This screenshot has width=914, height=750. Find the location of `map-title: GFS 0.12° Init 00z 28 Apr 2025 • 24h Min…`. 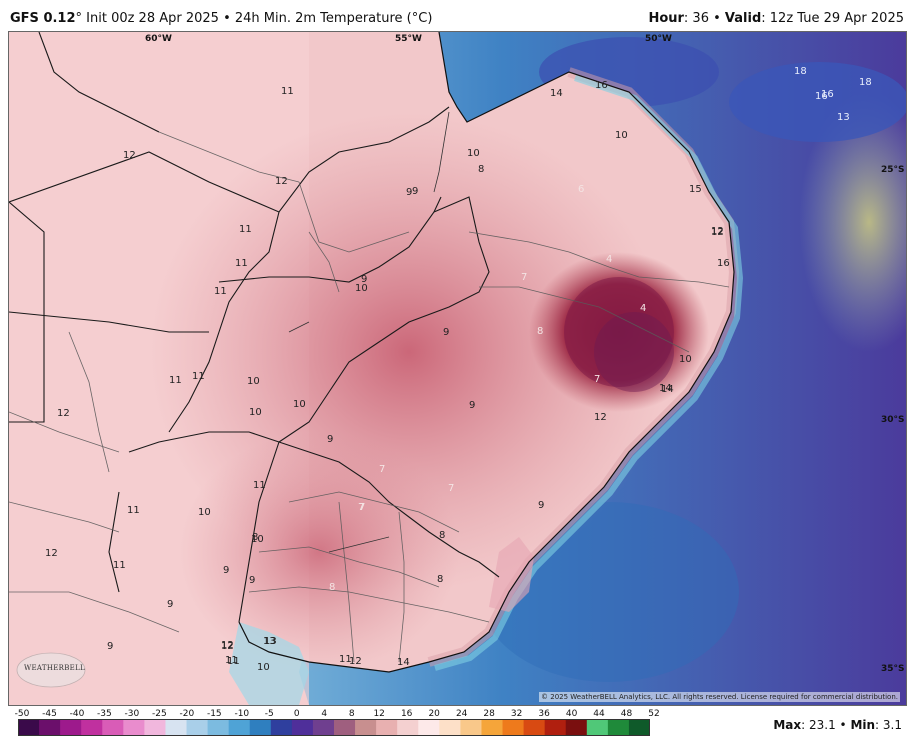

map-title: GFS 0.12° Init 00z 28 Apr 2025 • 24h Min… is located at coordinates (221, 18).